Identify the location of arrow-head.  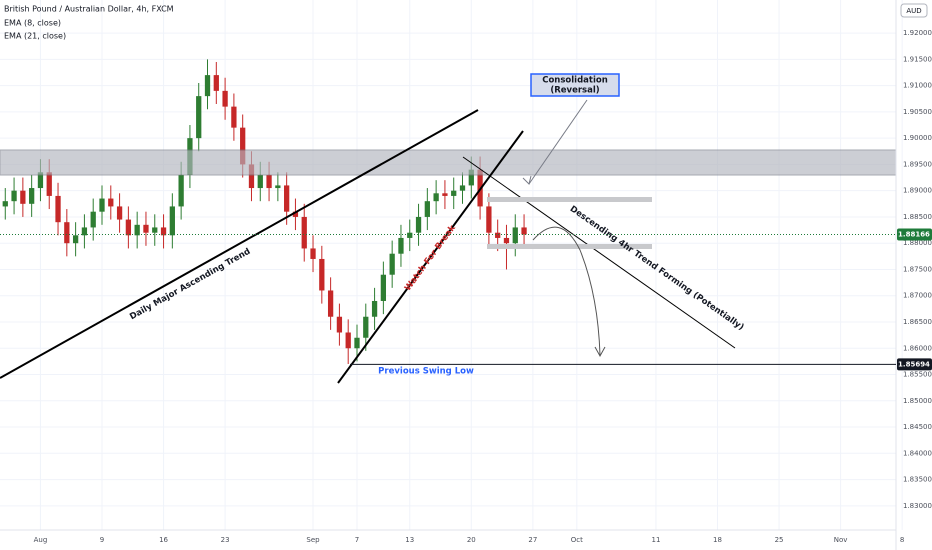
(527, 180).